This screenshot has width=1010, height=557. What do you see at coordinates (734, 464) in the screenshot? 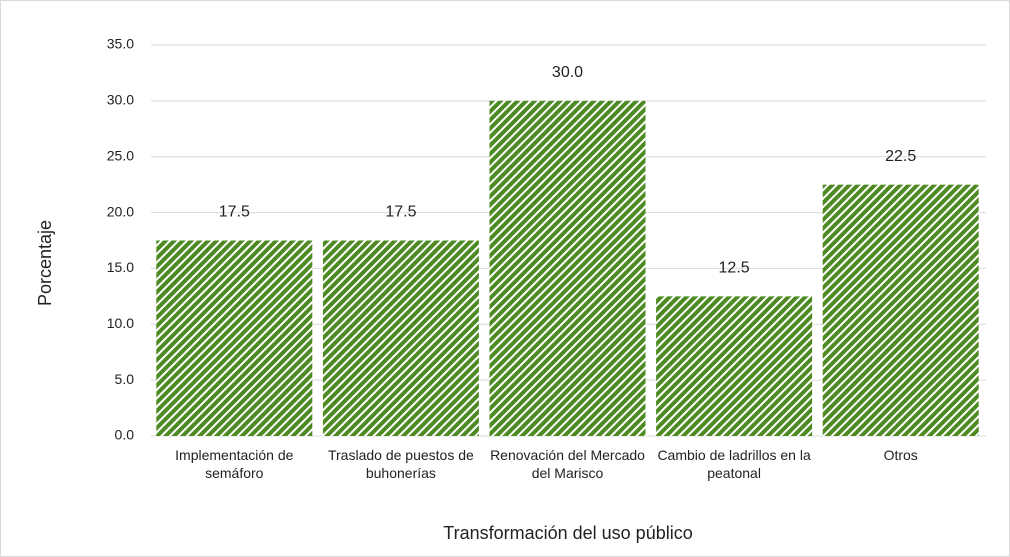
I see `x-tick-label: Cambio de ladrillos en la peatonal` at bounding box center [734, 464].